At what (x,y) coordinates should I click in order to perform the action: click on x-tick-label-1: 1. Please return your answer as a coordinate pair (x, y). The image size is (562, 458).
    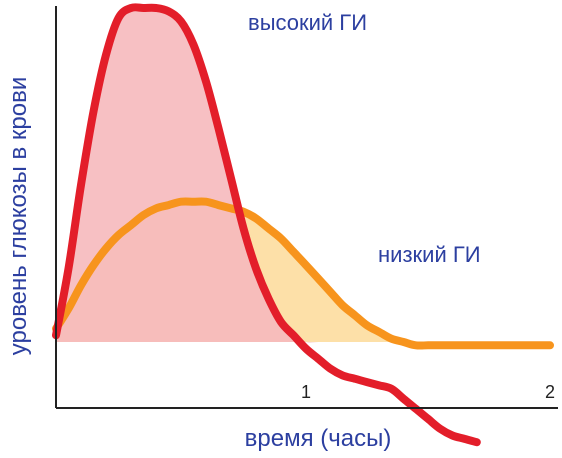
    Looking at the image, I should click on (306, 392).